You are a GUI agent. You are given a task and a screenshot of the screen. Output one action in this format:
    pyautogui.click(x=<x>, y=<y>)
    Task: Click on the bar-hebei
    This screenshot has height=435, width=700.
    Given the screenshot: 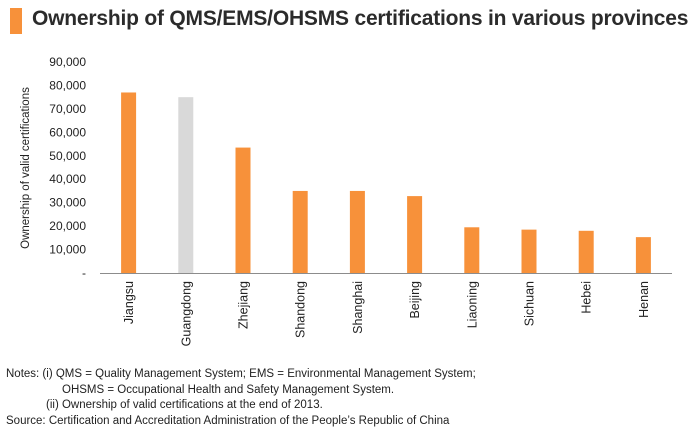 What is the action you would take?
    pyautogui.click(x=586, y=251)
    